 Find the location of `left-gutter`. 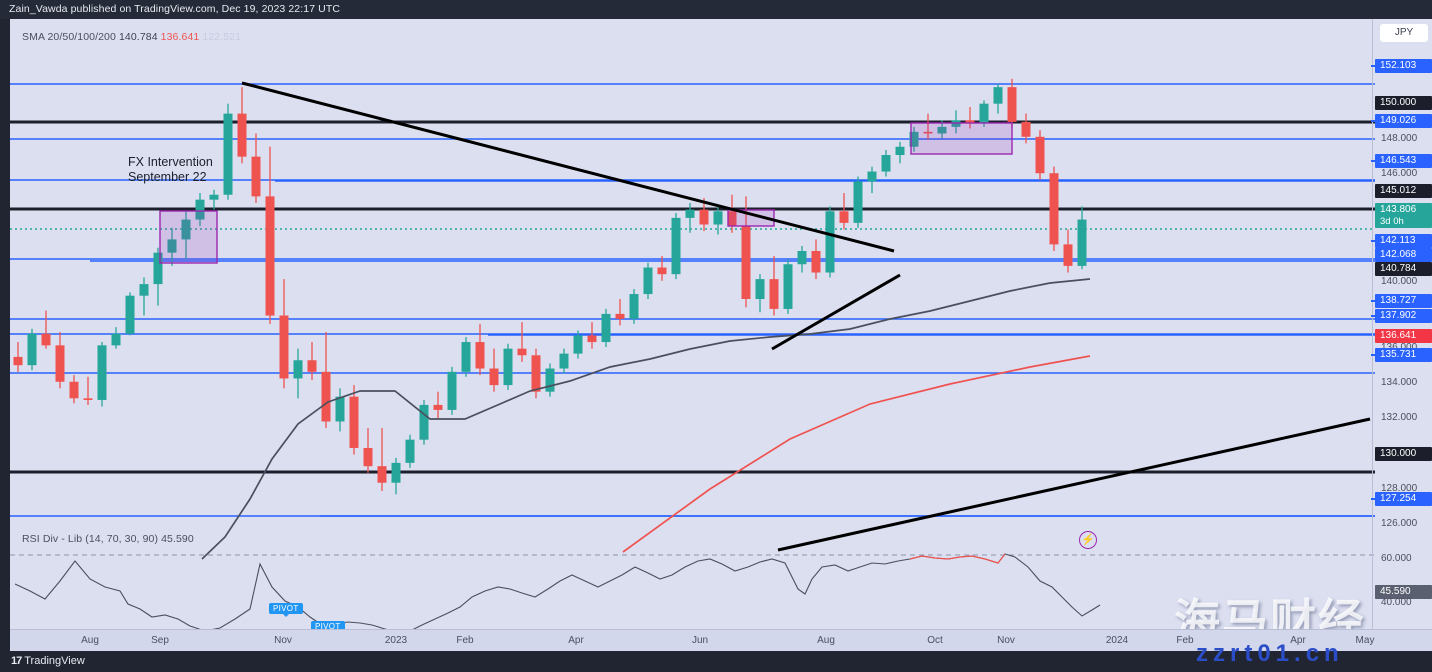

left-gutter is located at coordinates (5, 324).